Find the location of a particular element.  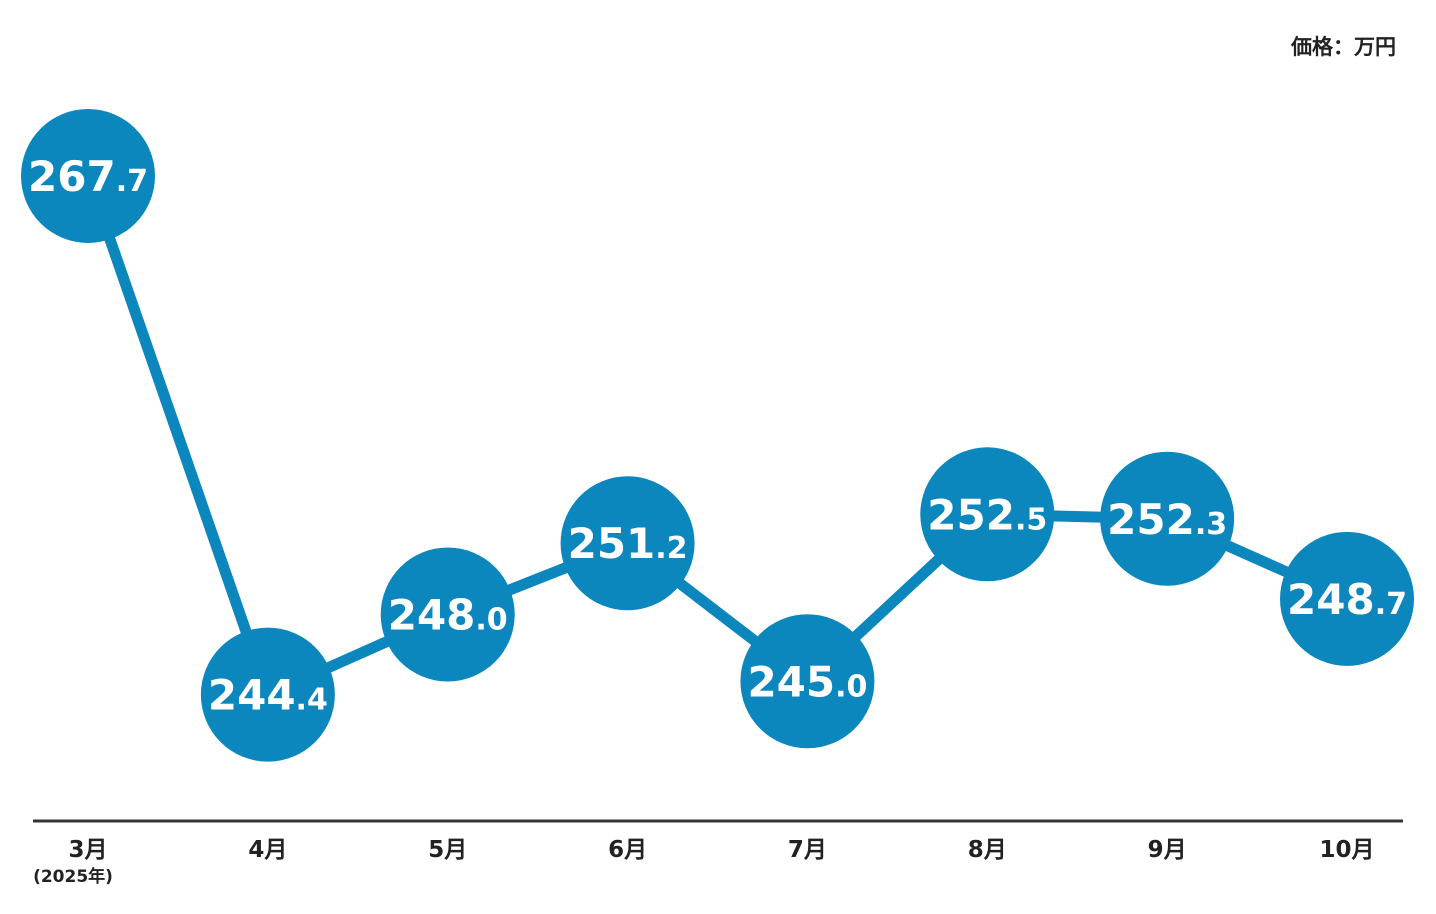

x-tick-label: 4月 is located at coordinates (267, 850).